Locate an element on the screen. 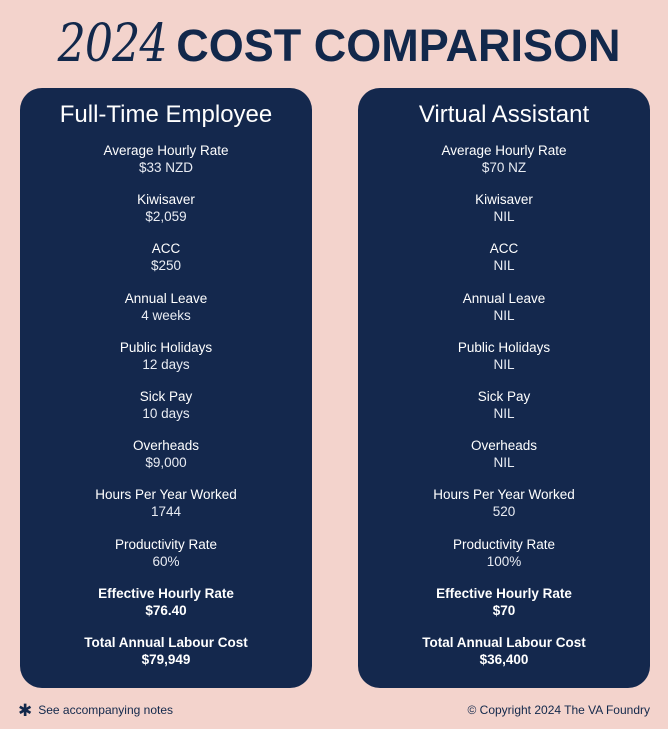  row-value: $70 NZ is located at coordinates (504, 167).